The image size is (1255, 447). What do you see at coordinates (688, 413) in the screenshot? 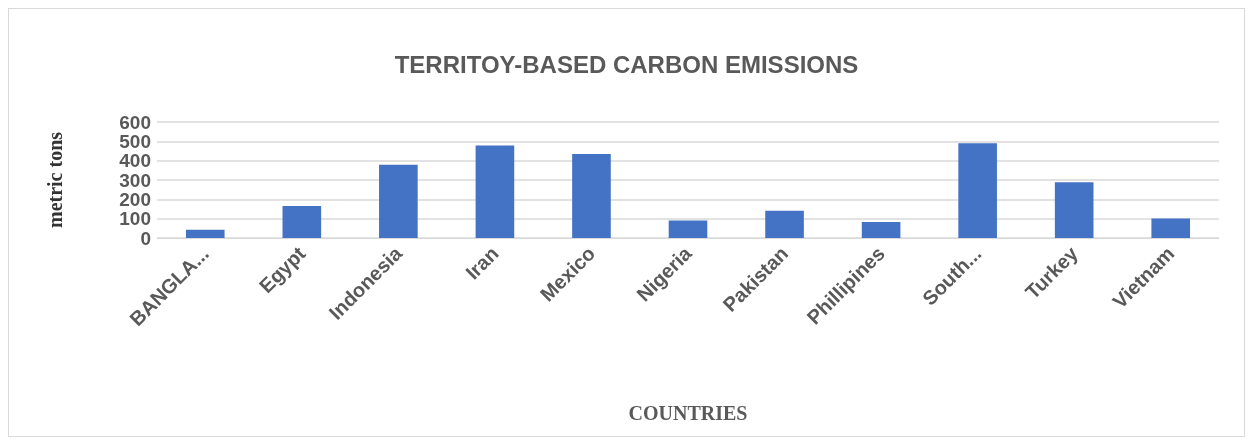
I see `x-axis-title: COUNTRIES` at bounding box center [688, 413].